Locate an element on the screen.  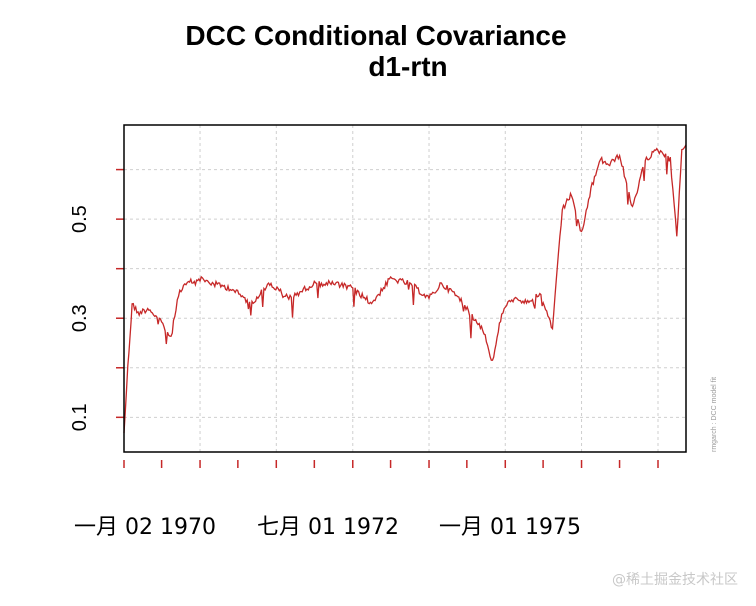
y-tick-label: 0.5 is located at coordinates (80, 219).